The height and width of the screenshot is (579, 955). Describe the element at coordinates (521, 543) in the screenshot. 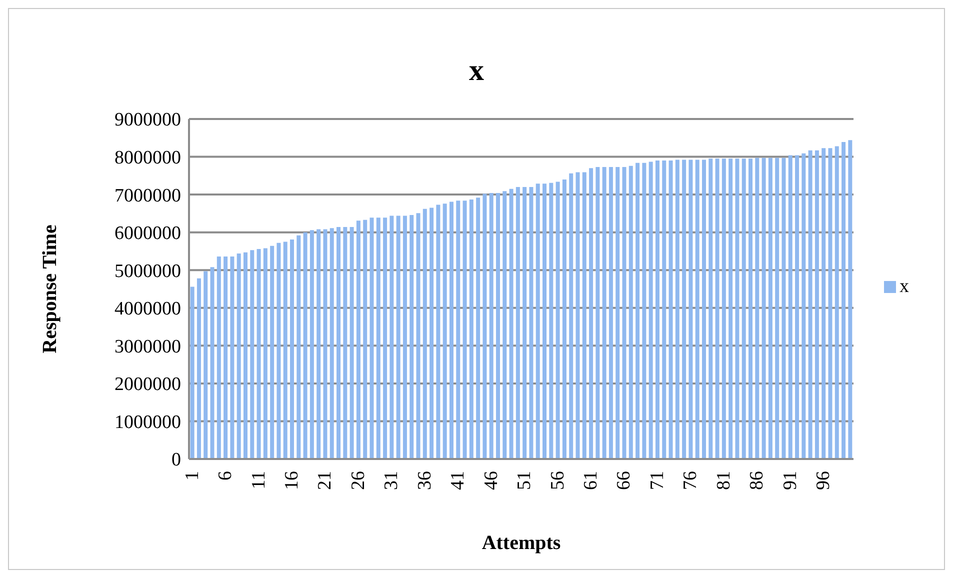

I see `x-axis-title: Attempts` at that location.